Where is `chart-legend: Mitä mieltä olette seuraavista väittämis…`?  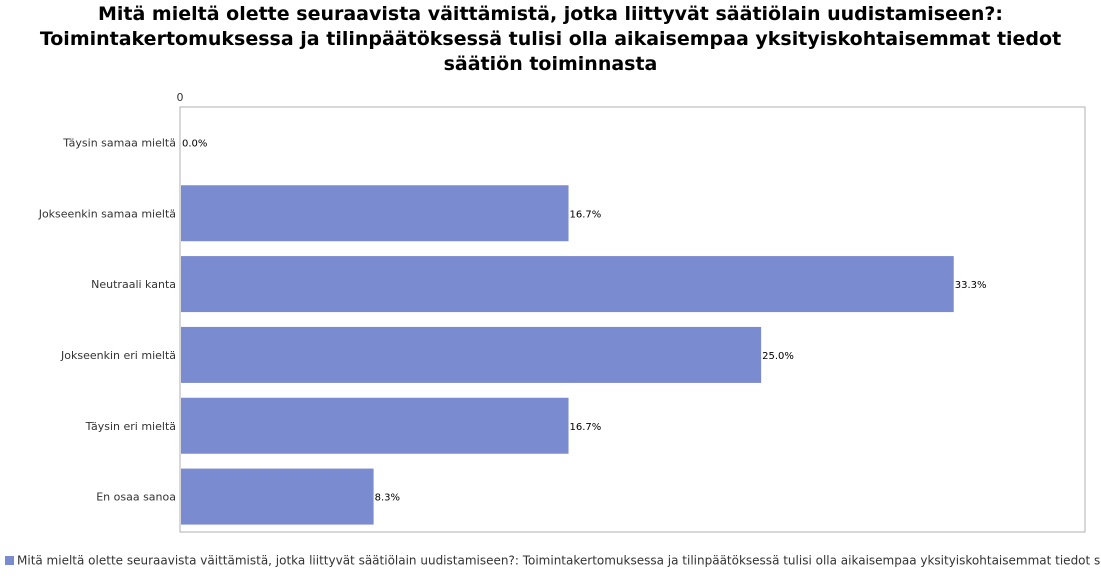
chart-legend: Mitä mieltä olette seuraavista väittämis… is located at coordinates (553, 563).